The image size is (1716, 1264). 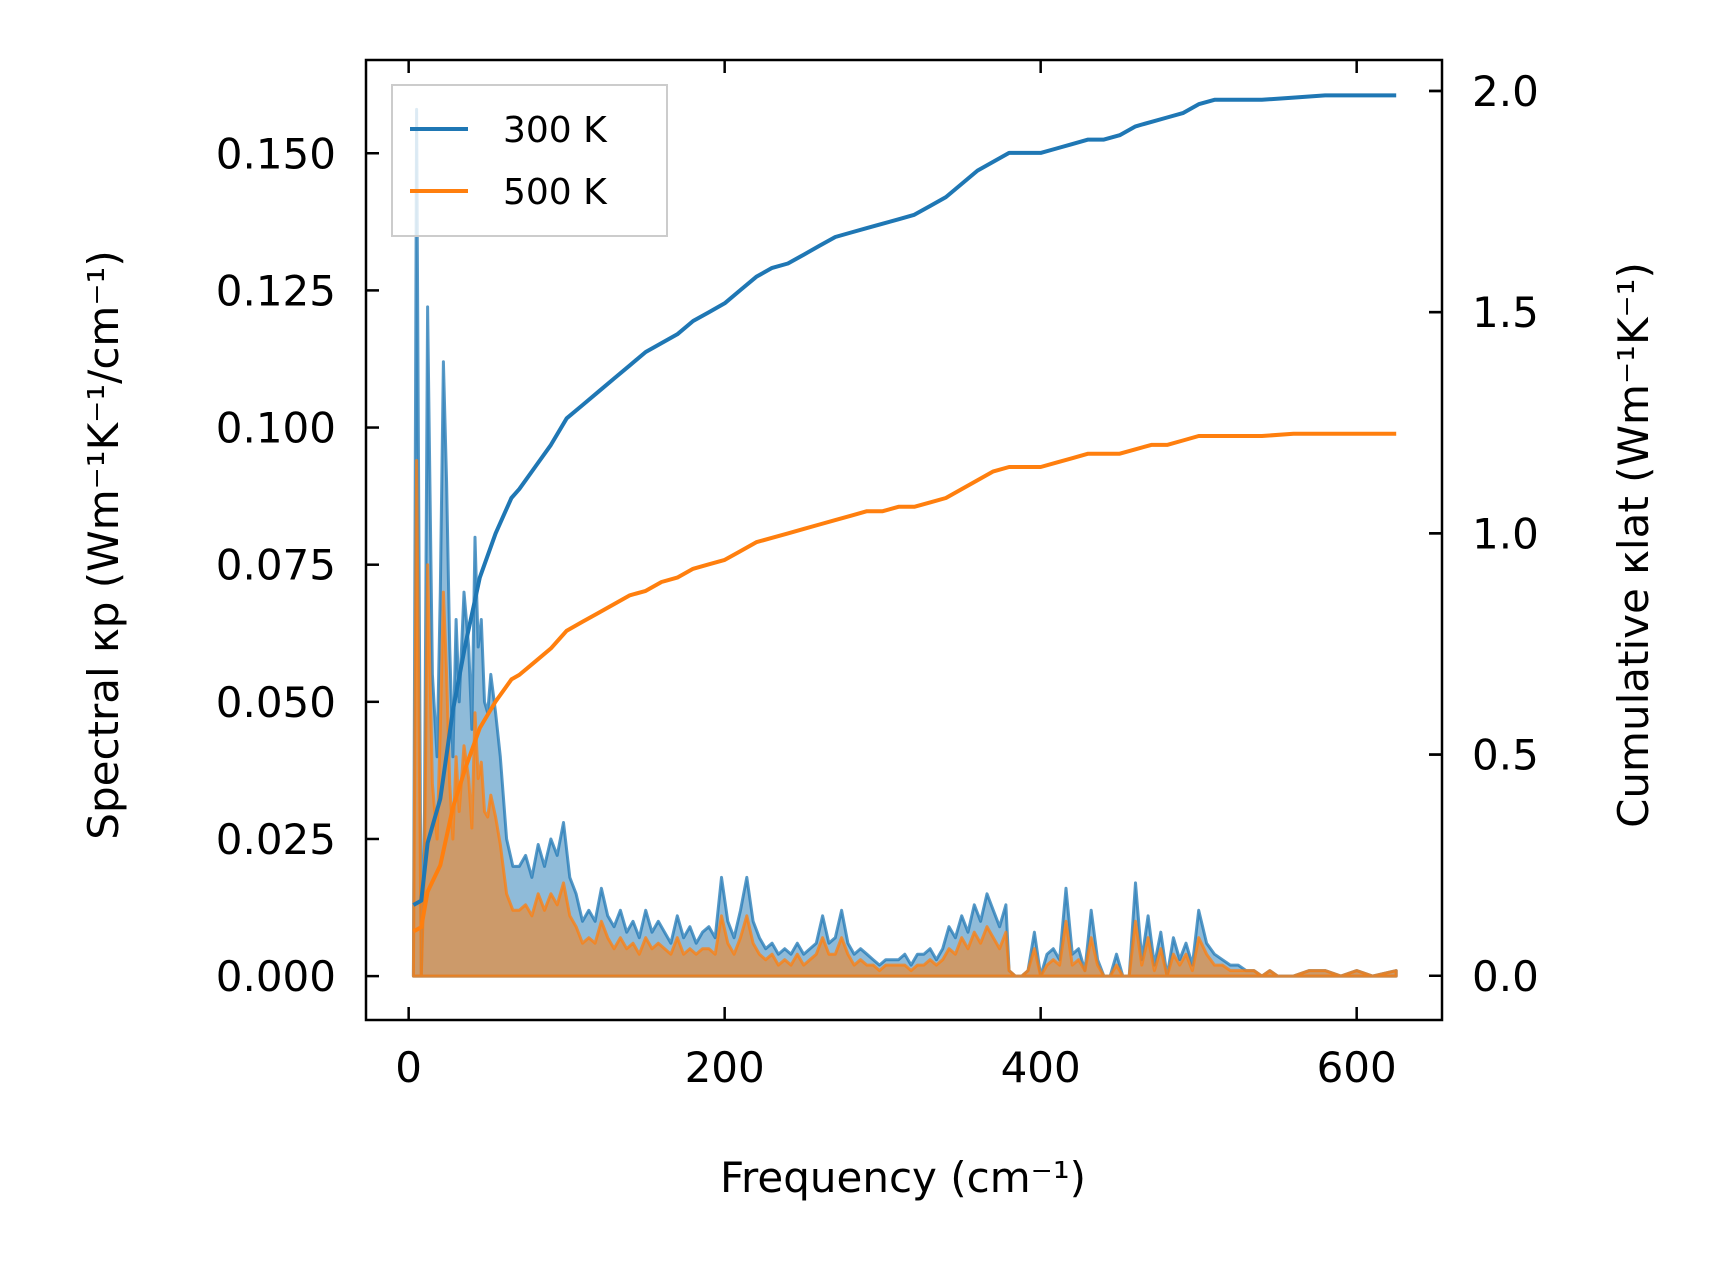 I want to click on x-tick-label: 200, so click(x=725, y=1067).